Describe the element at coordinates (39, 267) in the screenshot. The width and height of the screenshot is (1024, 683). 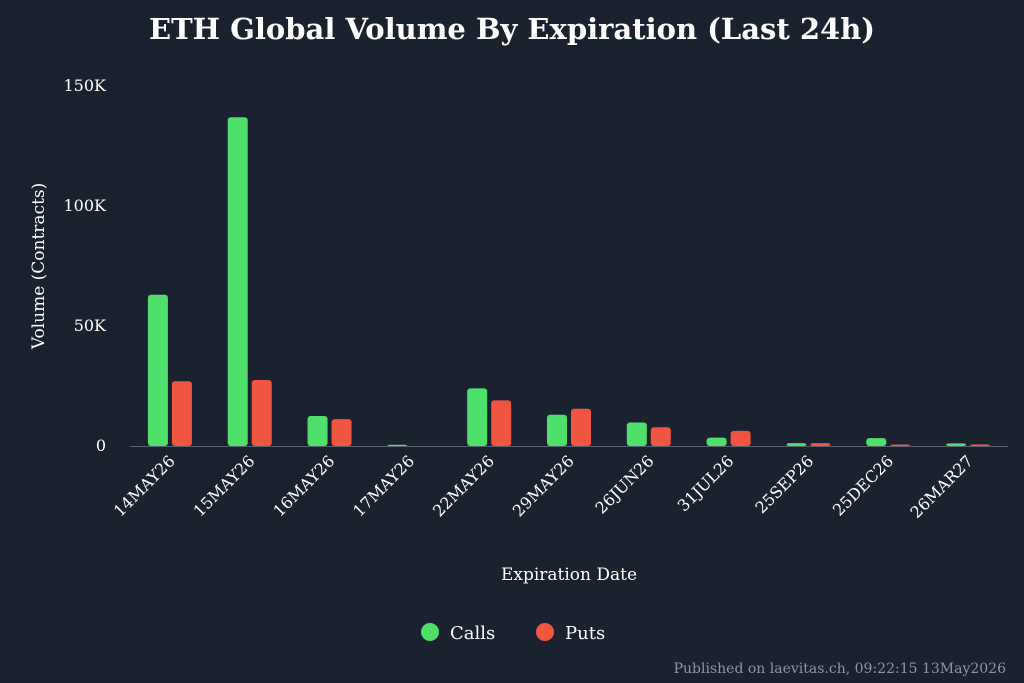
I see `y-axis-label: Volume (Contracts)` at that location.